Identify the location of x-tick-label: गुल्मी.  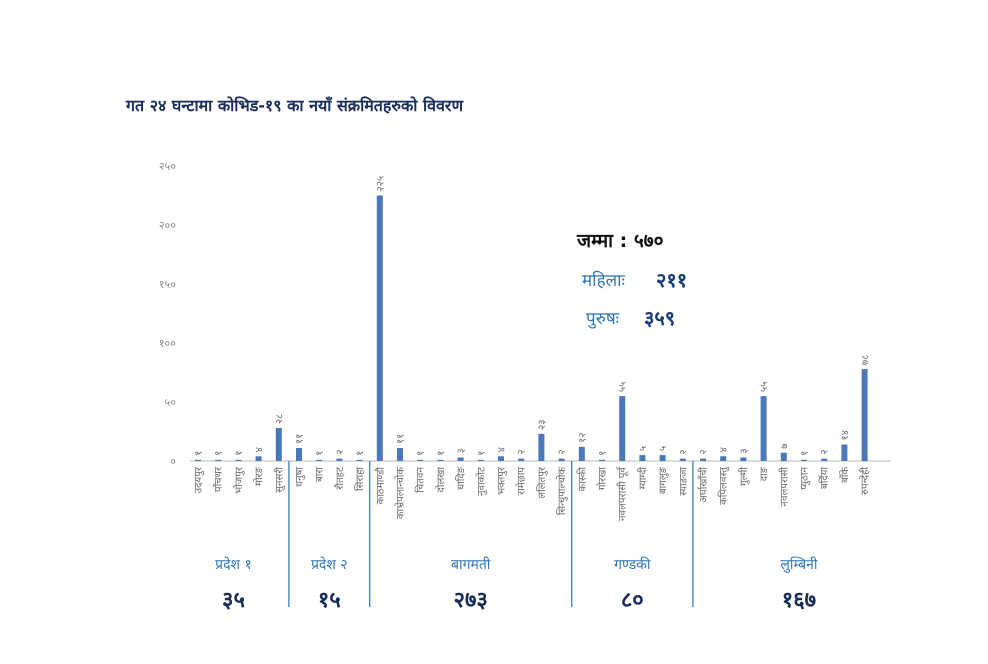
(744, 476).